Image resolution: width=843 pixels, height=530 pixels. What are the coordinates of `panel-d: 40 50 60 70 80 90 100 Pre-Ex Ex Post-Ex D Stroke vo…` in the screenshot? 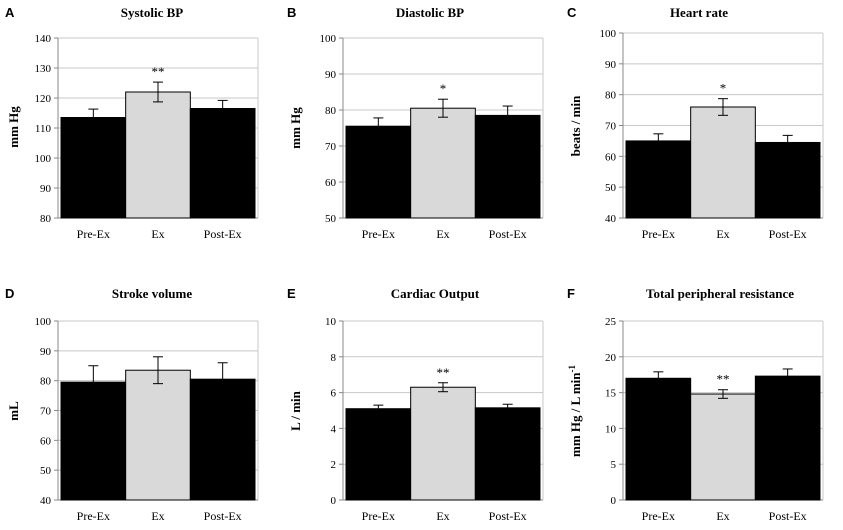 It's located at (132, 404).